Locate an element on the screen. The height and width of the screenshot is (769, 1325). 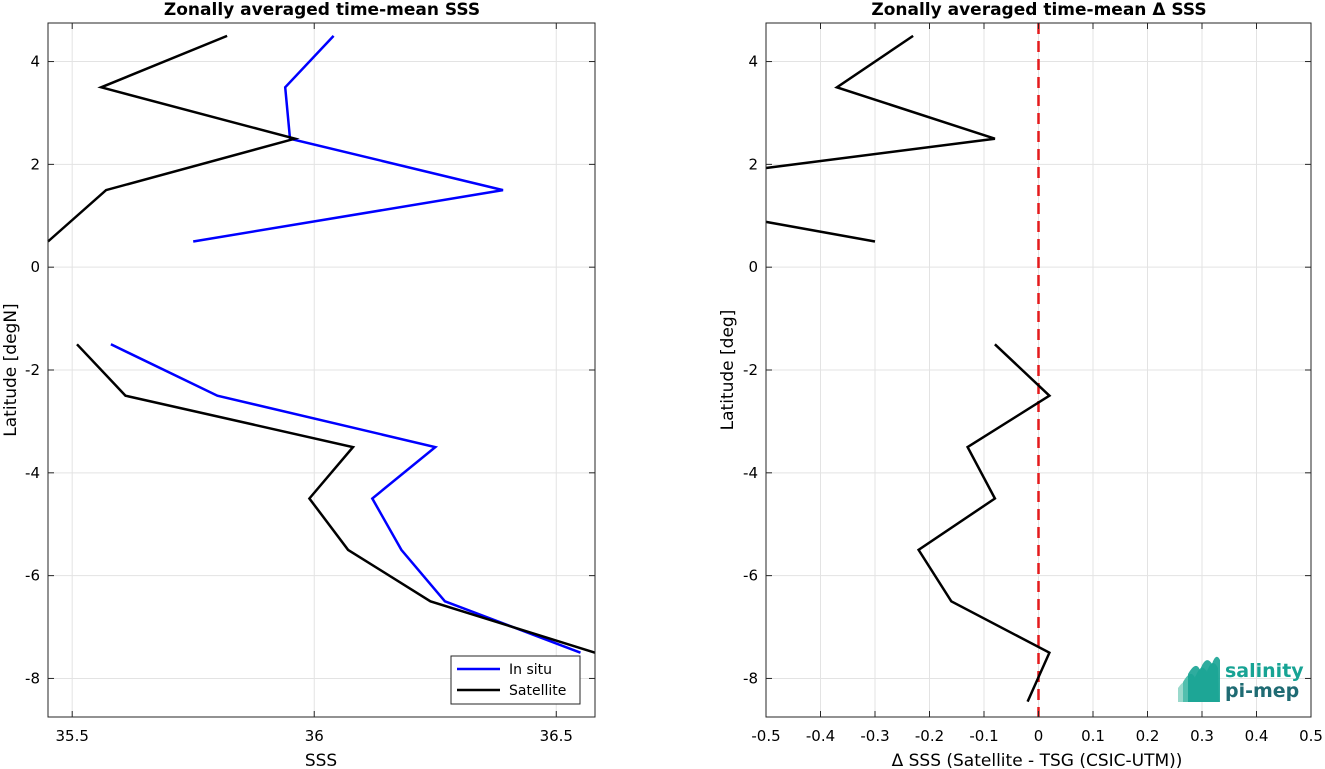
salinity-pi-mep-logo: salinity pi-mep is located at coordinates (1241, 679).